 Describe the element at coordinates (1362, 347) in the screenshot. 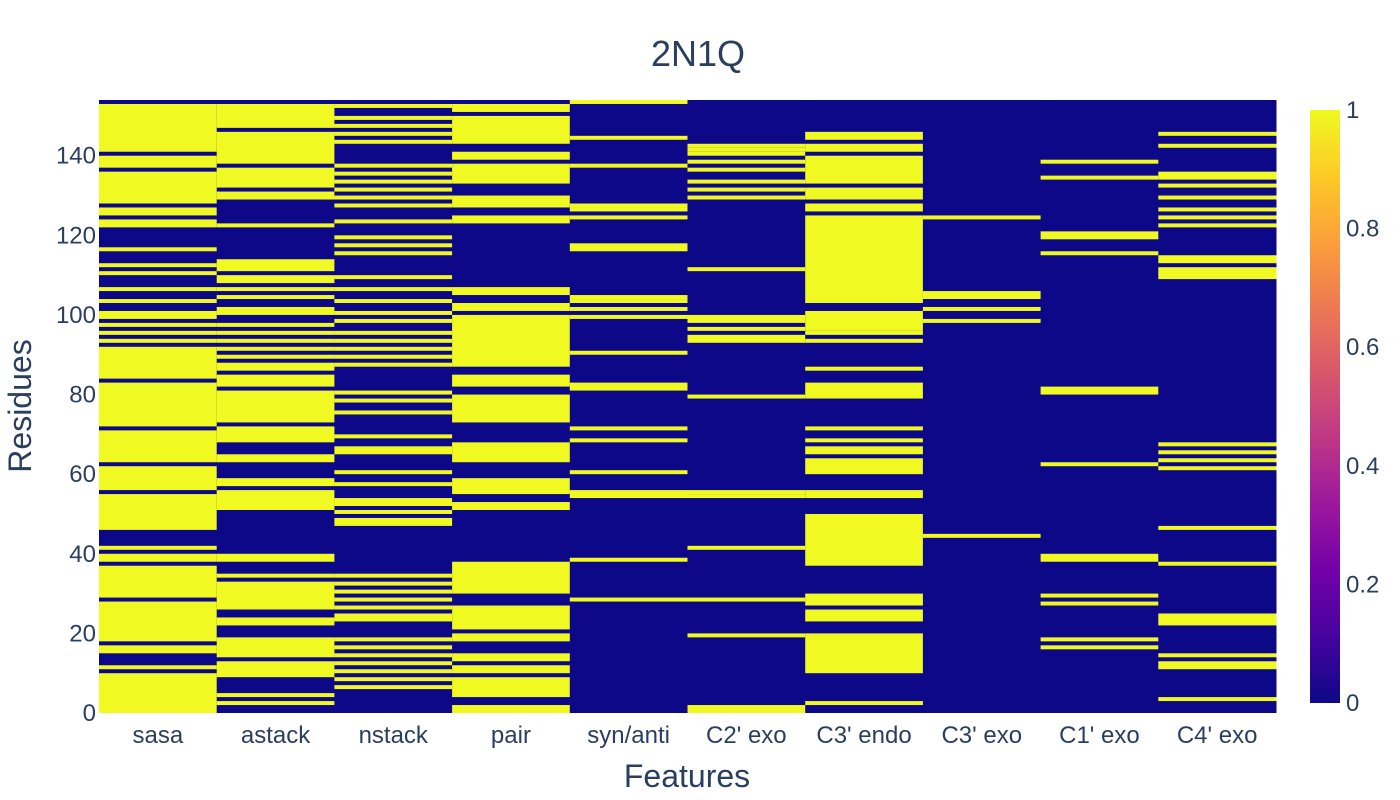

I see `colorbar-tick-label: 0.6` at that location.